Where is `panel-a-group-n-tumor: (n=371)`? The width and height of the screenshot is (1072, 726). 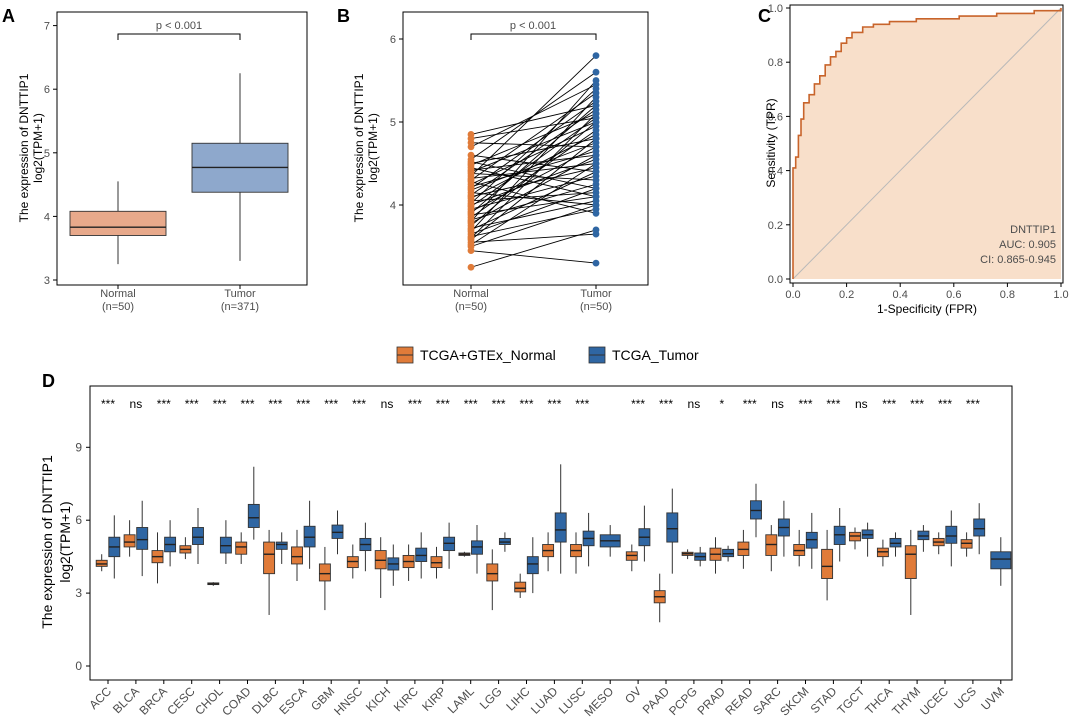
panel-a-group-n-tumor: (n=371) is located at coordinates (240, 307).